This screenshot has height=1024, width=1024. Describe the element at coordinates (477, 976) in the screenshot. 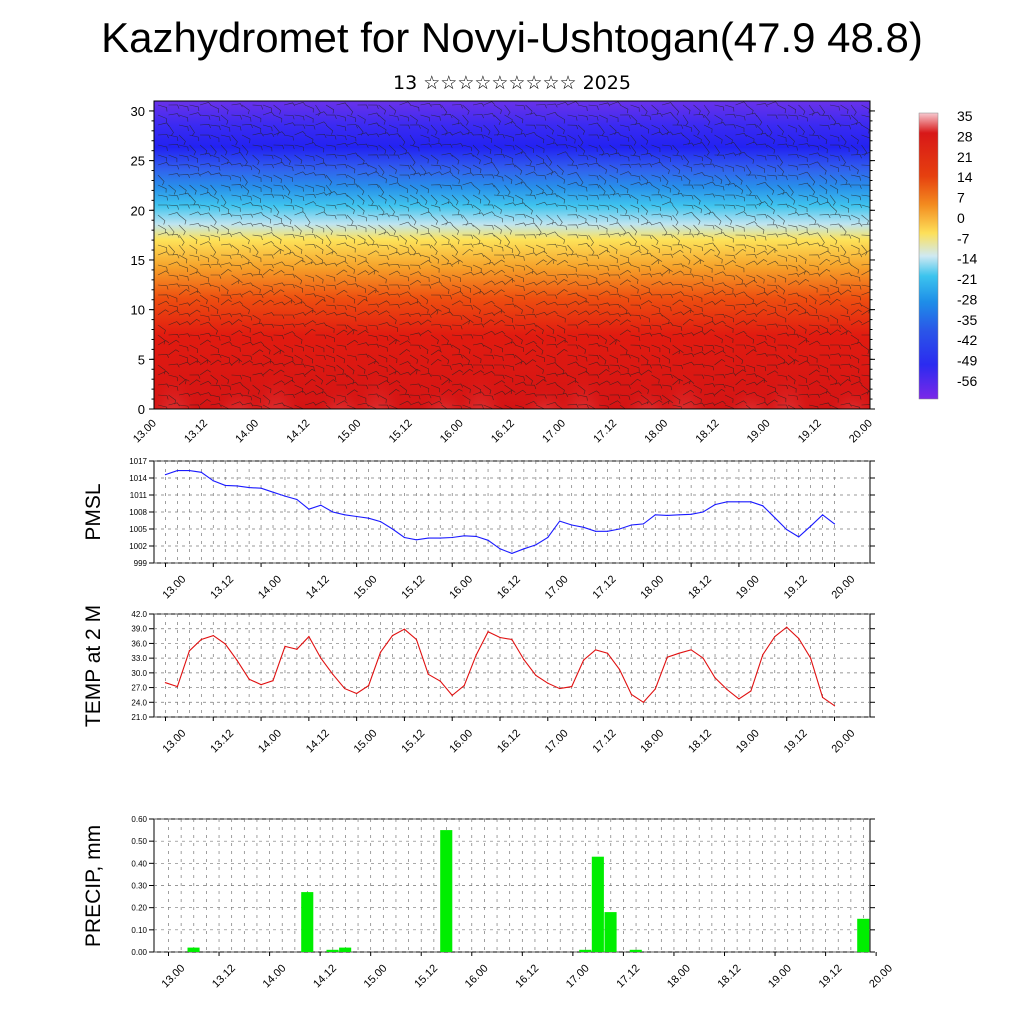

I see `x-tick-label-group: 16.00` at that location.